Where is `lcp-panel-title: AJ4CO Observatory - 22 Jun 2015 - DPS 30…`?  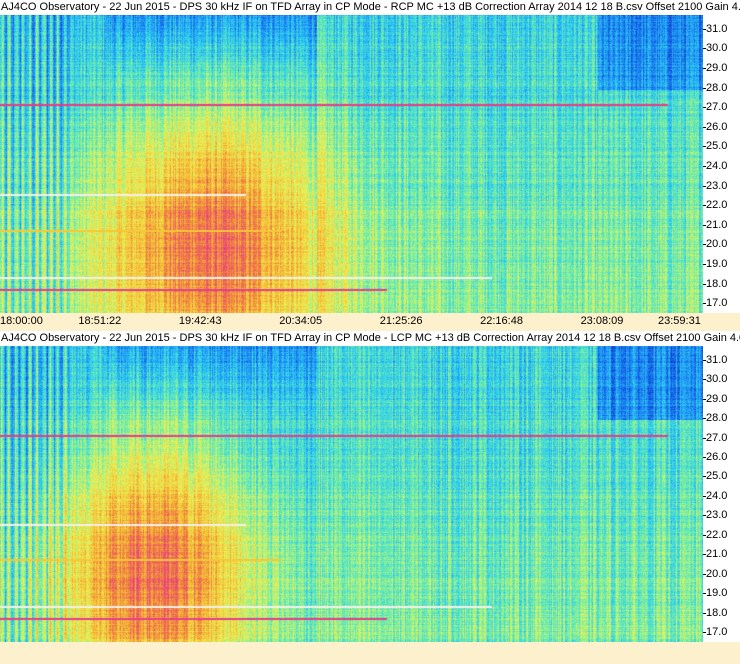 lcp-panel-title: AJ4CO Observatory - 22 Jun 2015 - DPS 30… is located at coordinates (370, 338).